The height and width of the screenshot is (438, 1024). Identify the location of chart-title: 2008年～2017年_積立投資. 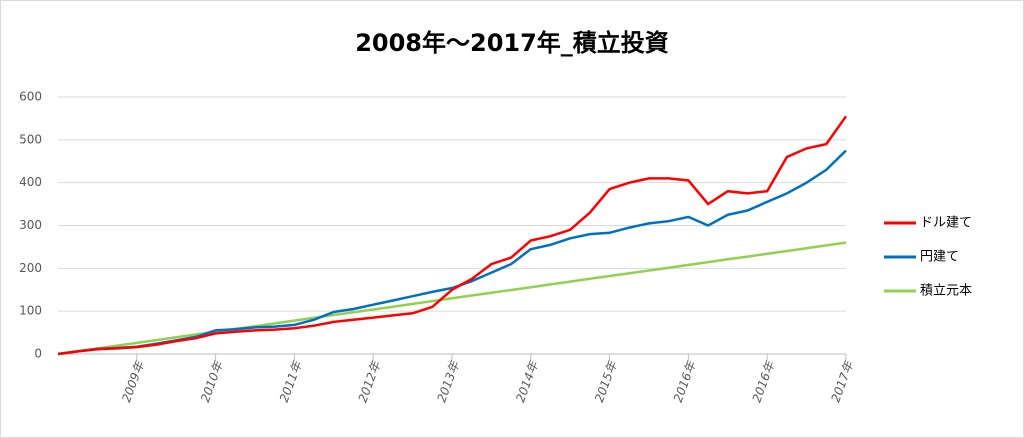
(512, 43).